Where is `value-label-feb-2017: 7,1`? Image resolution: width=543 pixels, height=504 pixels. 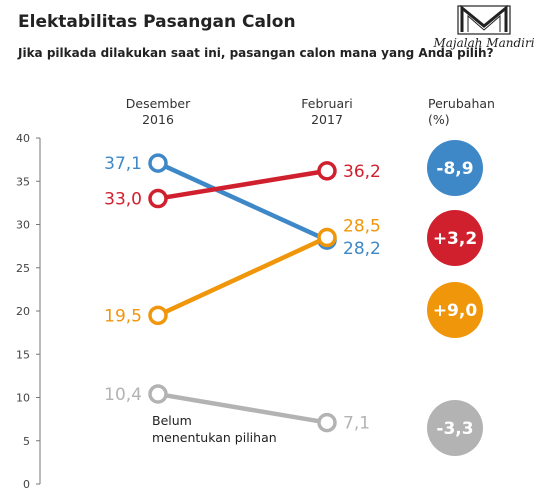 value-label-feb-2017: 7,1 is located at coordinates (356, 424).